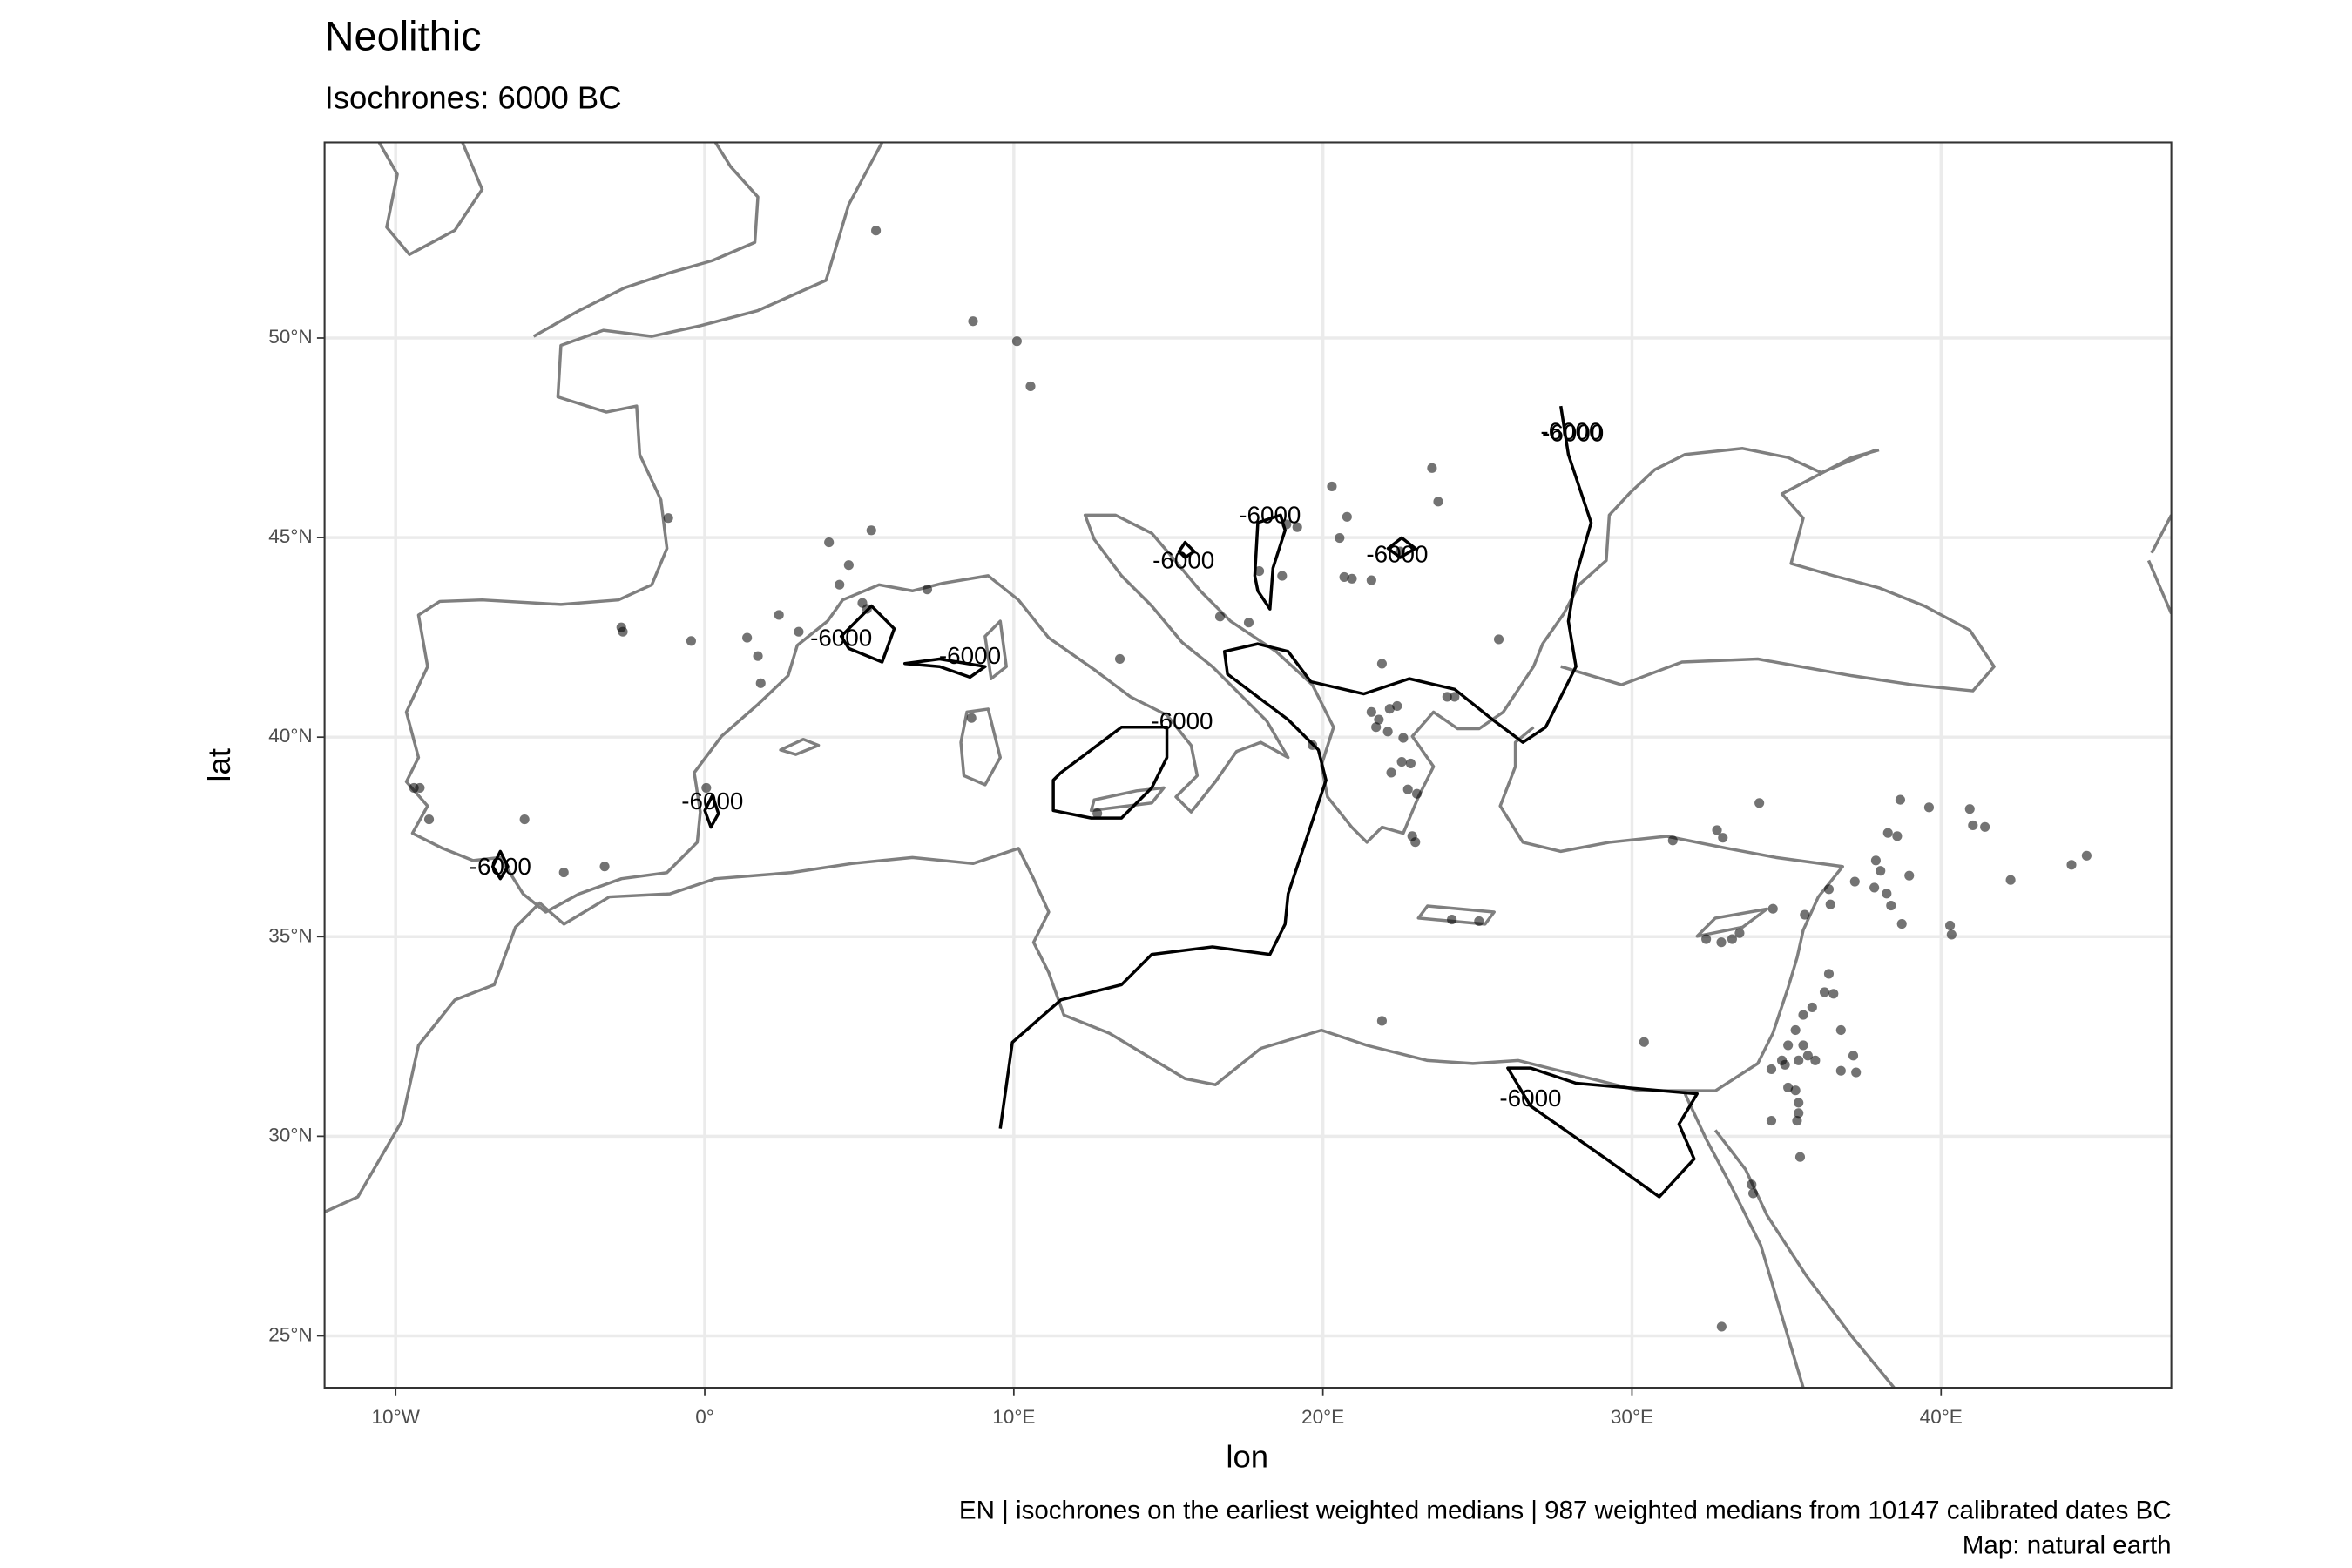  Describe the element at coordinates (290, 1334) in the screenshot. I see `y-tick-label: 25°N` at that location.